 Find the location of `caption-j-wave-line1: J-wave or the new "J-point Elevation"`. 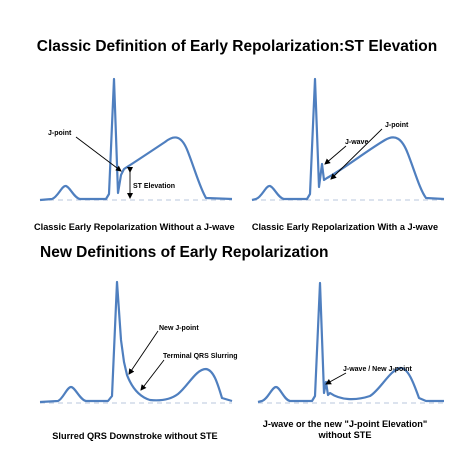

caption-j-wave-line1: J-wave or the new "J-point Elevation" is located at coordinates (345, 424).